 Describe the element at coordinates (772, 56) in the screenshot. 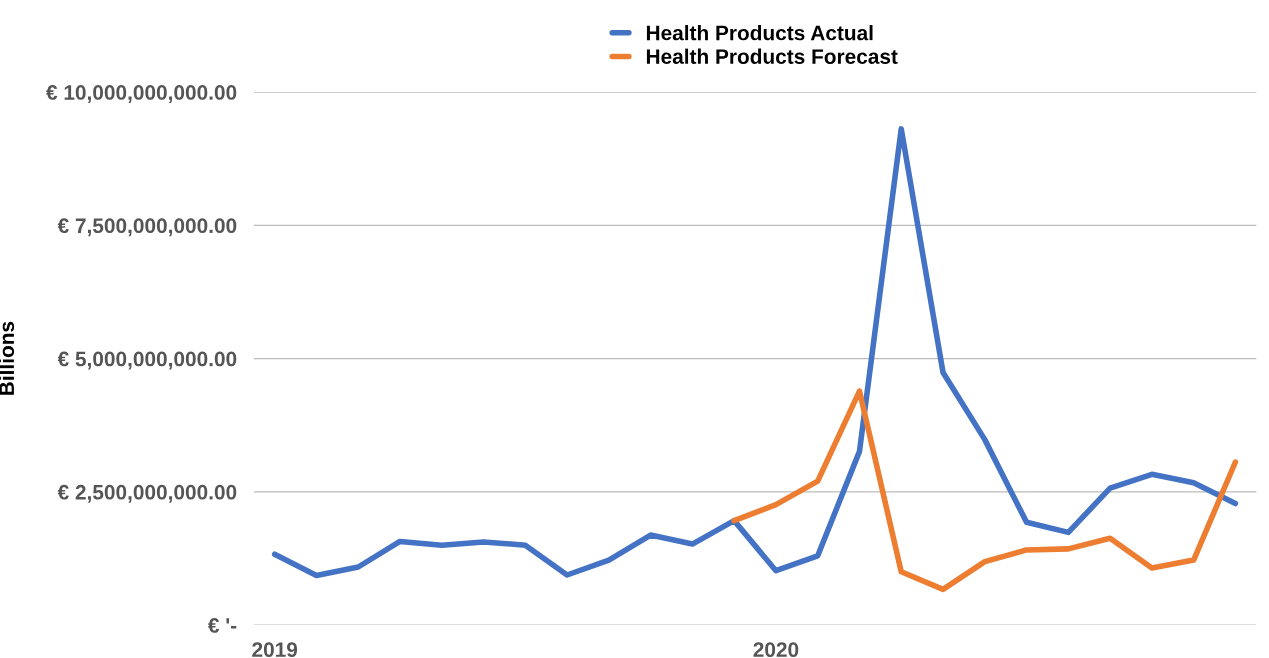

I see `legend-label: Health Products Forecast` at that location.